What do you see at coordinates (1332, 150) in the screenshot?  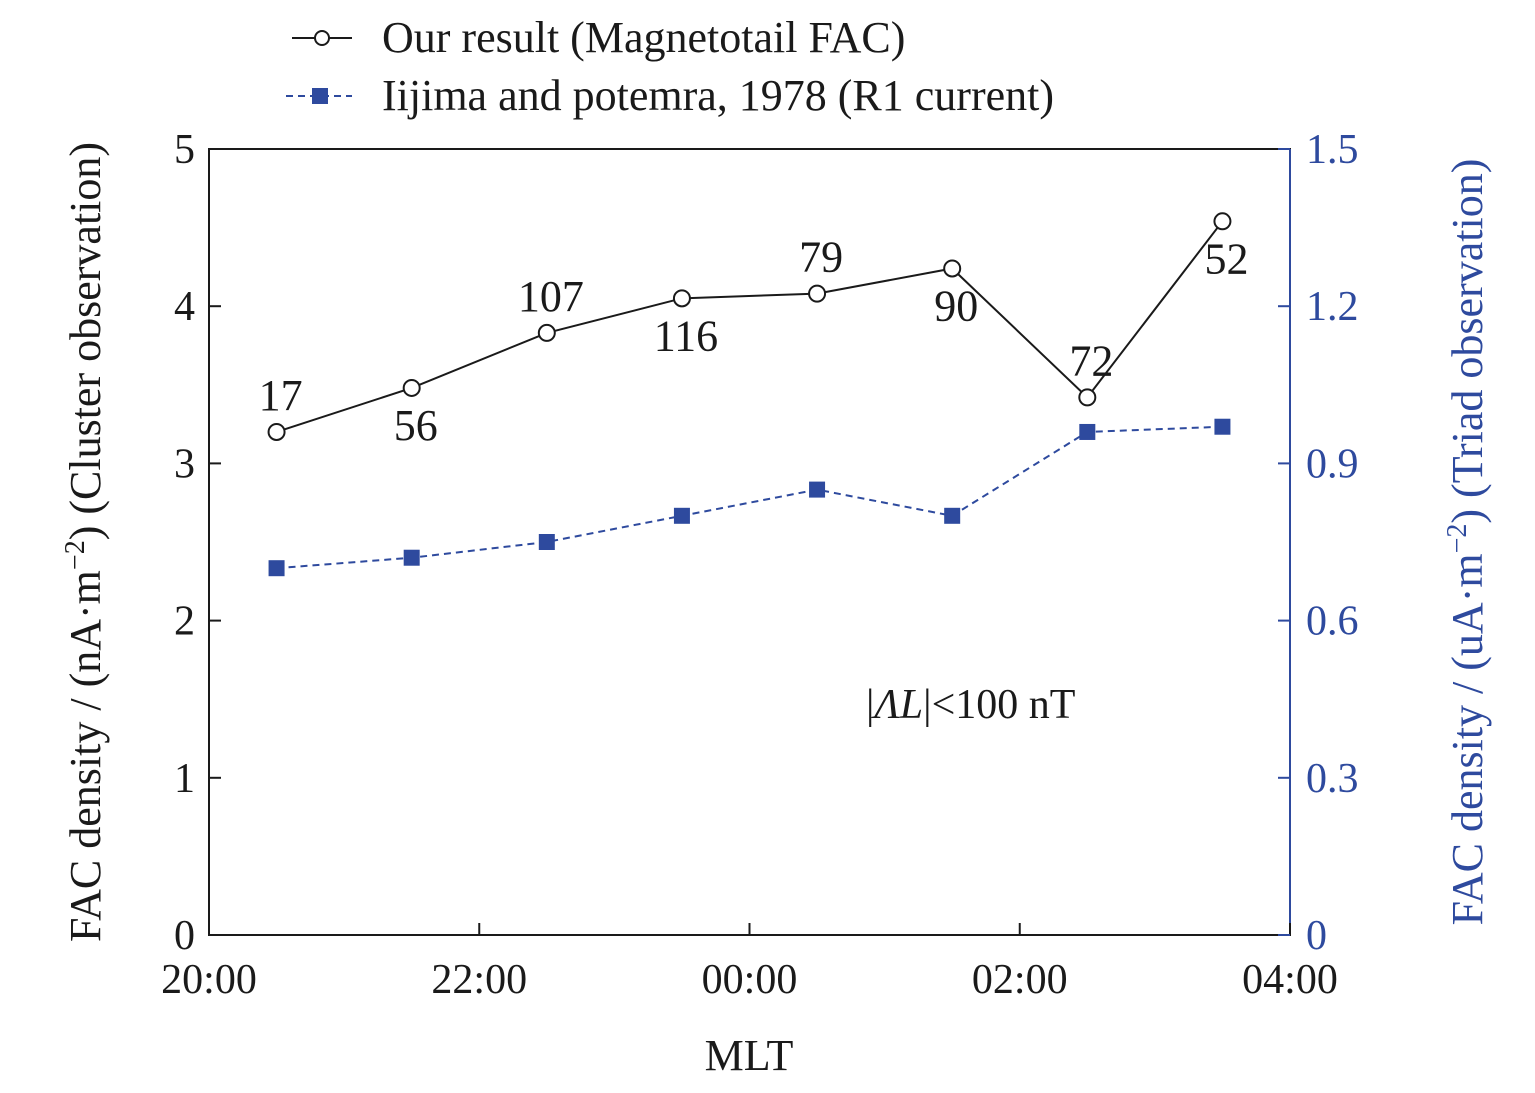 I see `y-right-tick-label: 1.5` at bounding box center [1332, 150].